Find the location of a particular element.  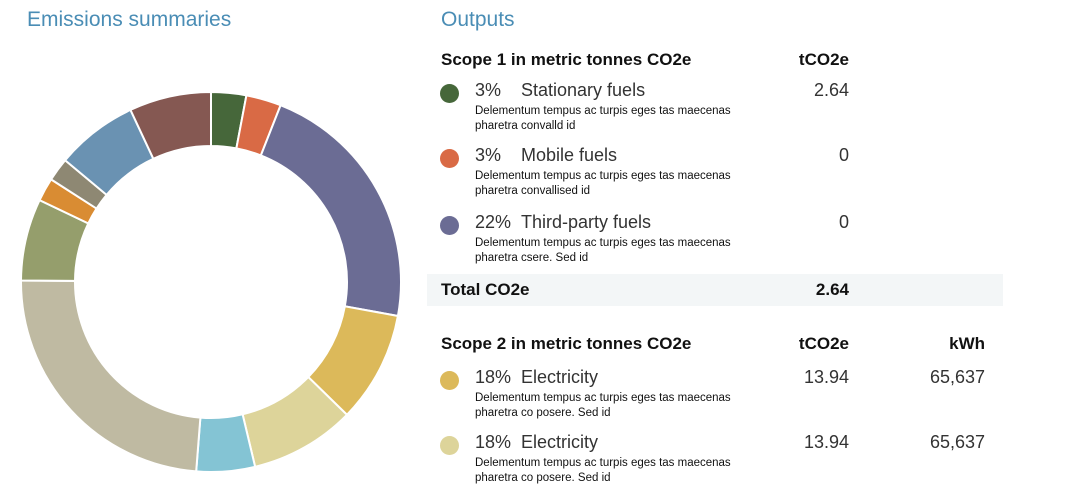

scope1-title: Scope 1 in metric tonnes CO2e is located at coordinates (566, 59).